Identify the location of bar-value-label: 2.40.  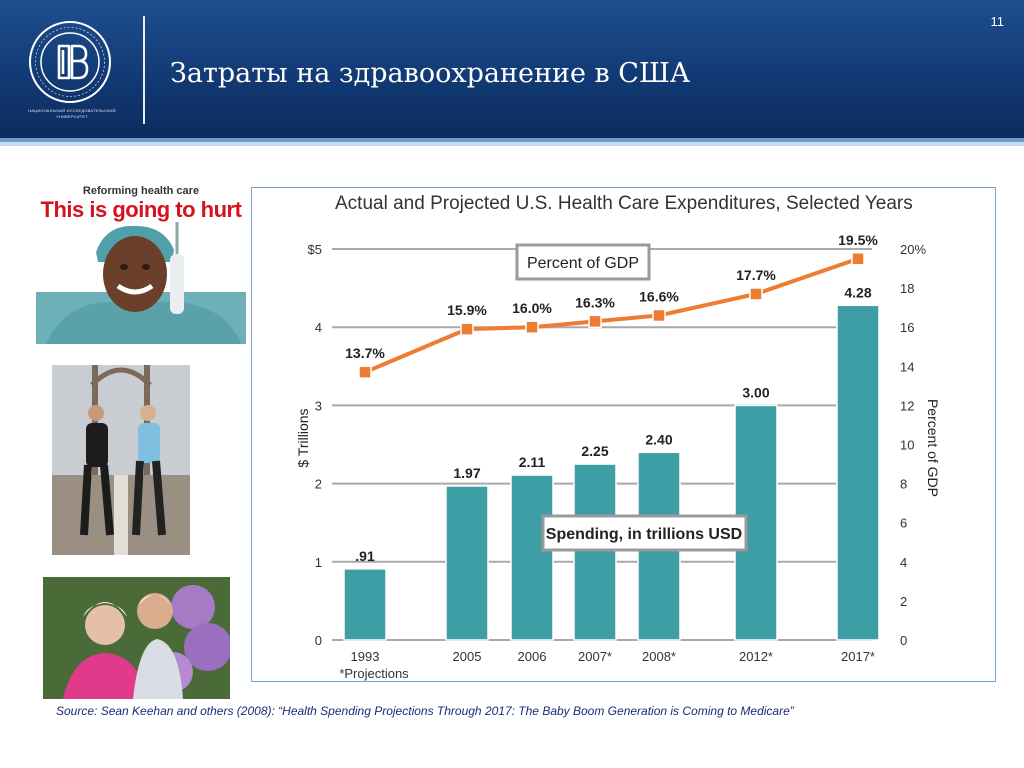
(658, 439).